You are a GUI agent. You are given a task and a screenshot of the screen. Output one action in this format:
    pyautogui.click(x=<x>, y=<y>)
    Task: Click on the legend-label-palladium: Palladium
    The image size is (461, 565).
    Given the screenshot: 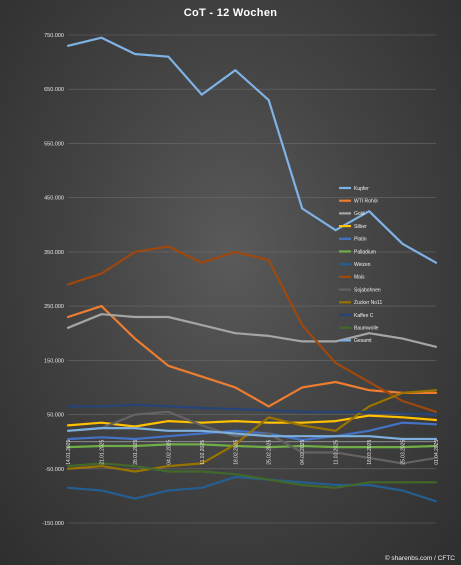 What is the action you would take?
    pyautogui.click(x=365, y=252)
    